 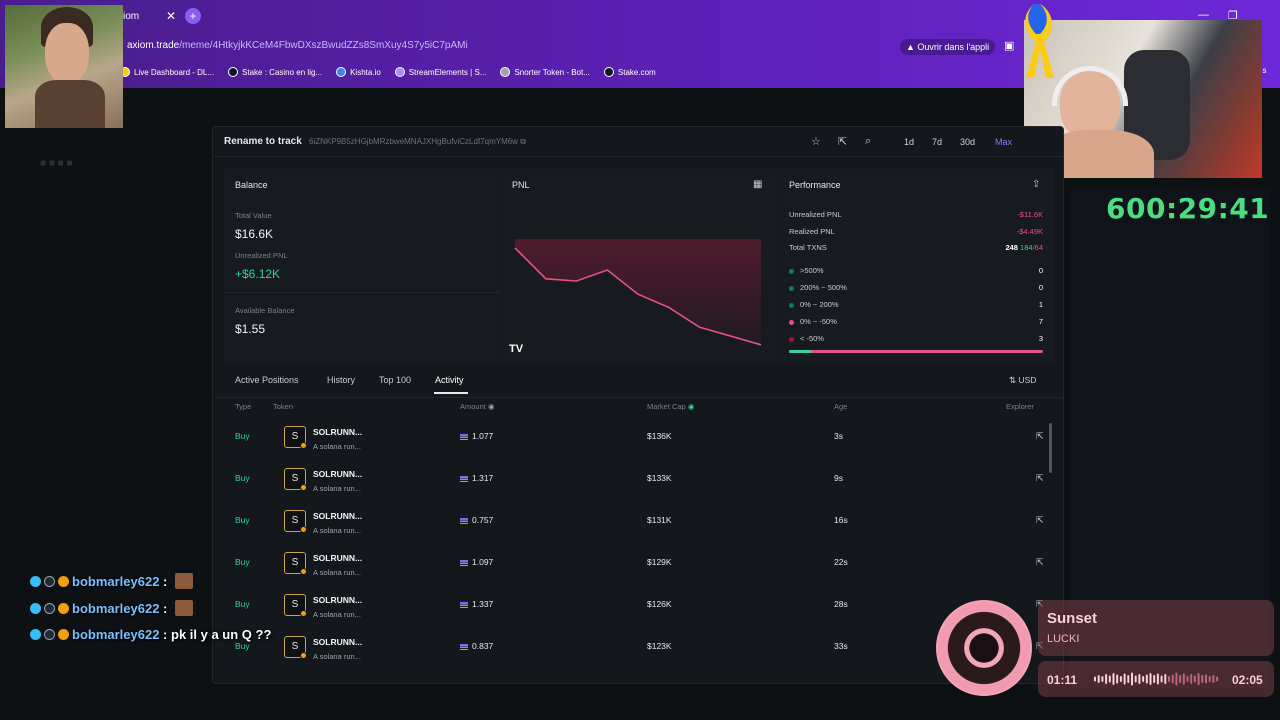 I want to click on currency-toggle: ⇅ USD, so click(x=1023, y=380).